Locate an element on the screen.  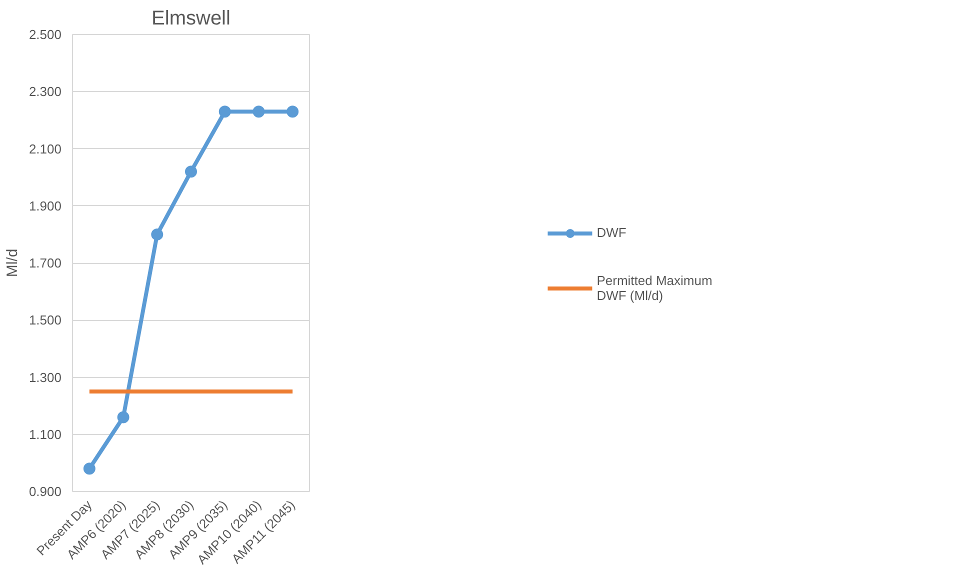
y-tick-label: 0.900 is located at coordinates (45, 491).